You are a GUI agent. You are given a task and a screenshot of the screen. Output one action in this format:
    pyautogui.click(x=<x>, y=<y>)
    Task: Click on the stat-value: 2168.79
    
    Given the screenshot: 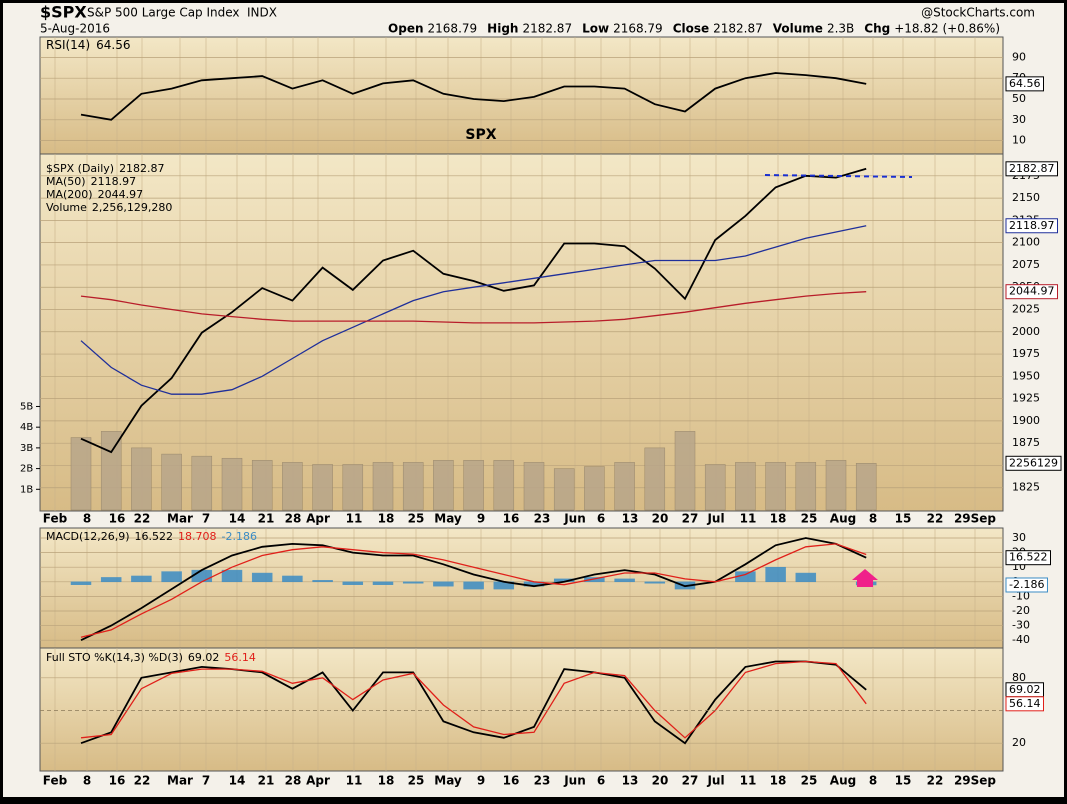 What is the action you would take?
    pyautogui.click(x=638, y=29)
    